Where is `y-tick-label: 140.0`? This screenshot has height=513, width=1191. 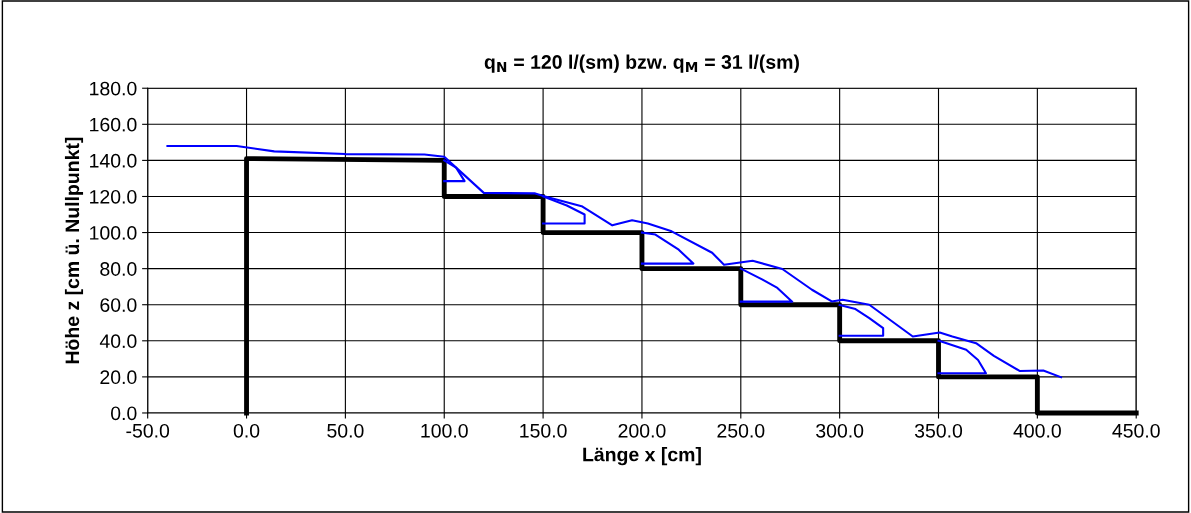 y-tick-label: 140.0 is located at coordinates (113, 160).